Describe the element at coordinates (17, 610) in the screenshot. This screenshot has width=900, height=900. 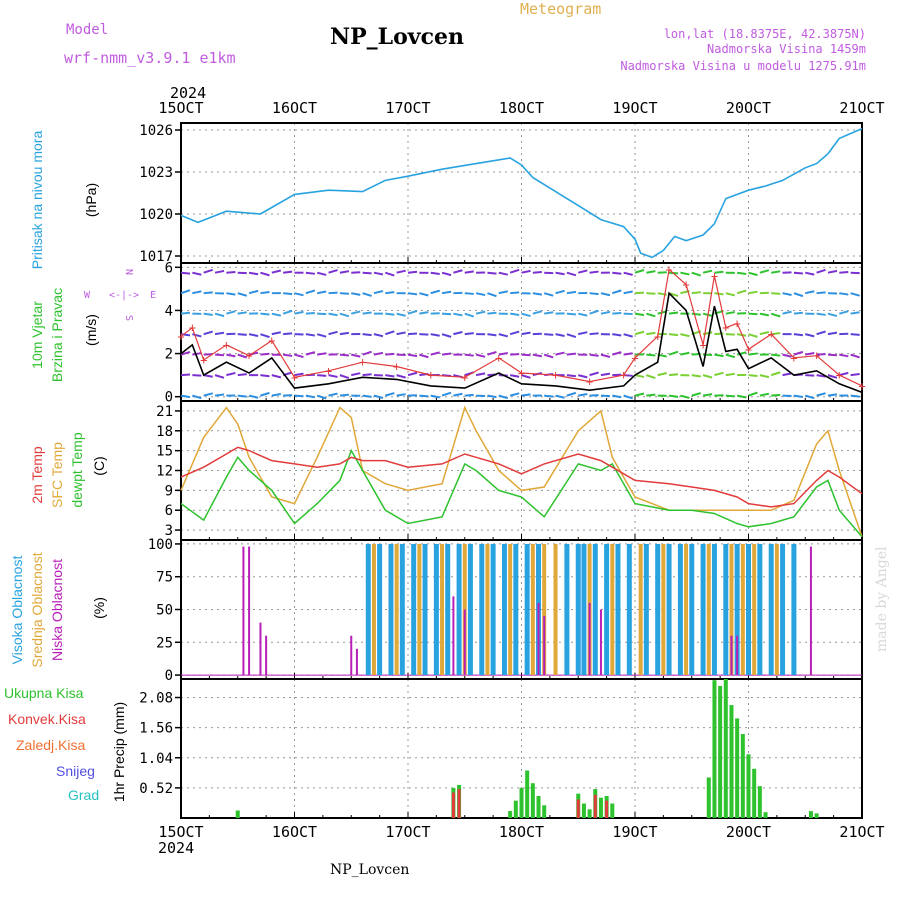
I see `cloud-high-title: Visoka Oblacnost` at that location.